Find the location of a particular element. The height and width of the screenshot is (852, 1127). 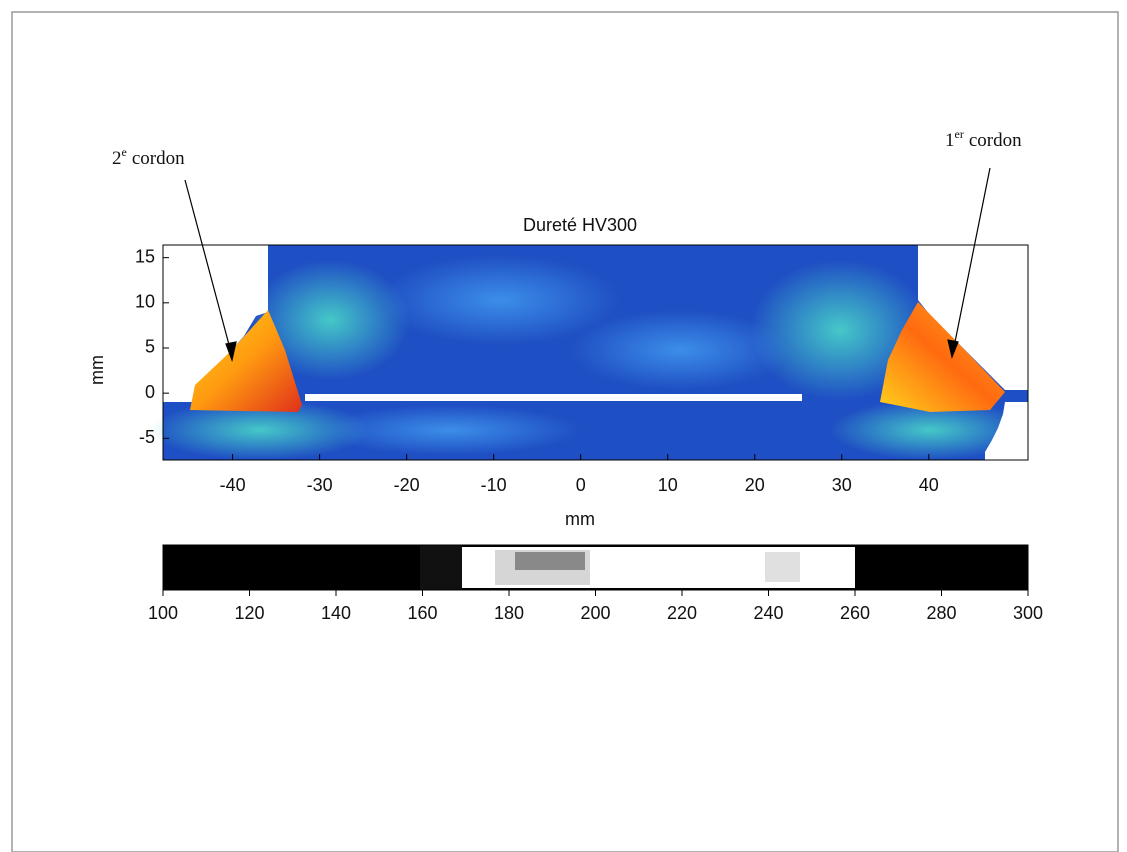

x-tick-label: 10 is located at coordinates (668, 485).